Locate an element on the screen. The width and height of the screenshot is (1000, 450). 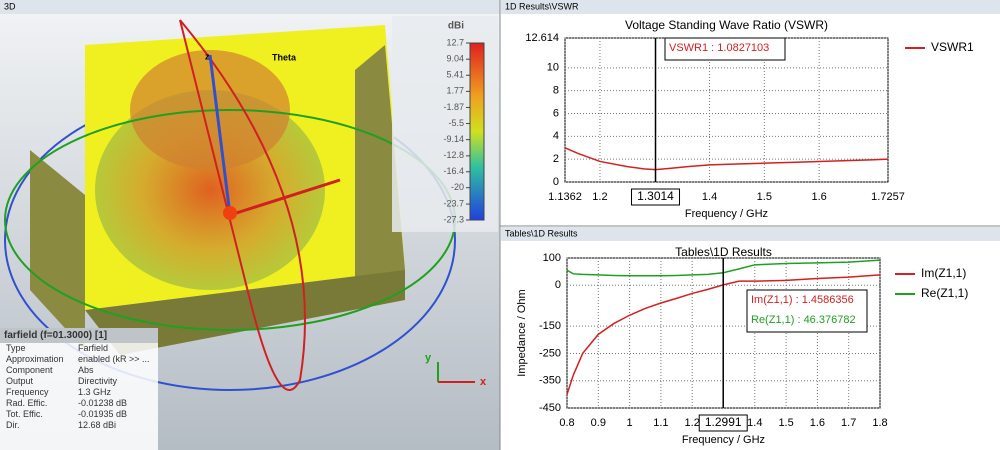
legend-label: Re(Z1,1) is located at coordinates (944, 293).